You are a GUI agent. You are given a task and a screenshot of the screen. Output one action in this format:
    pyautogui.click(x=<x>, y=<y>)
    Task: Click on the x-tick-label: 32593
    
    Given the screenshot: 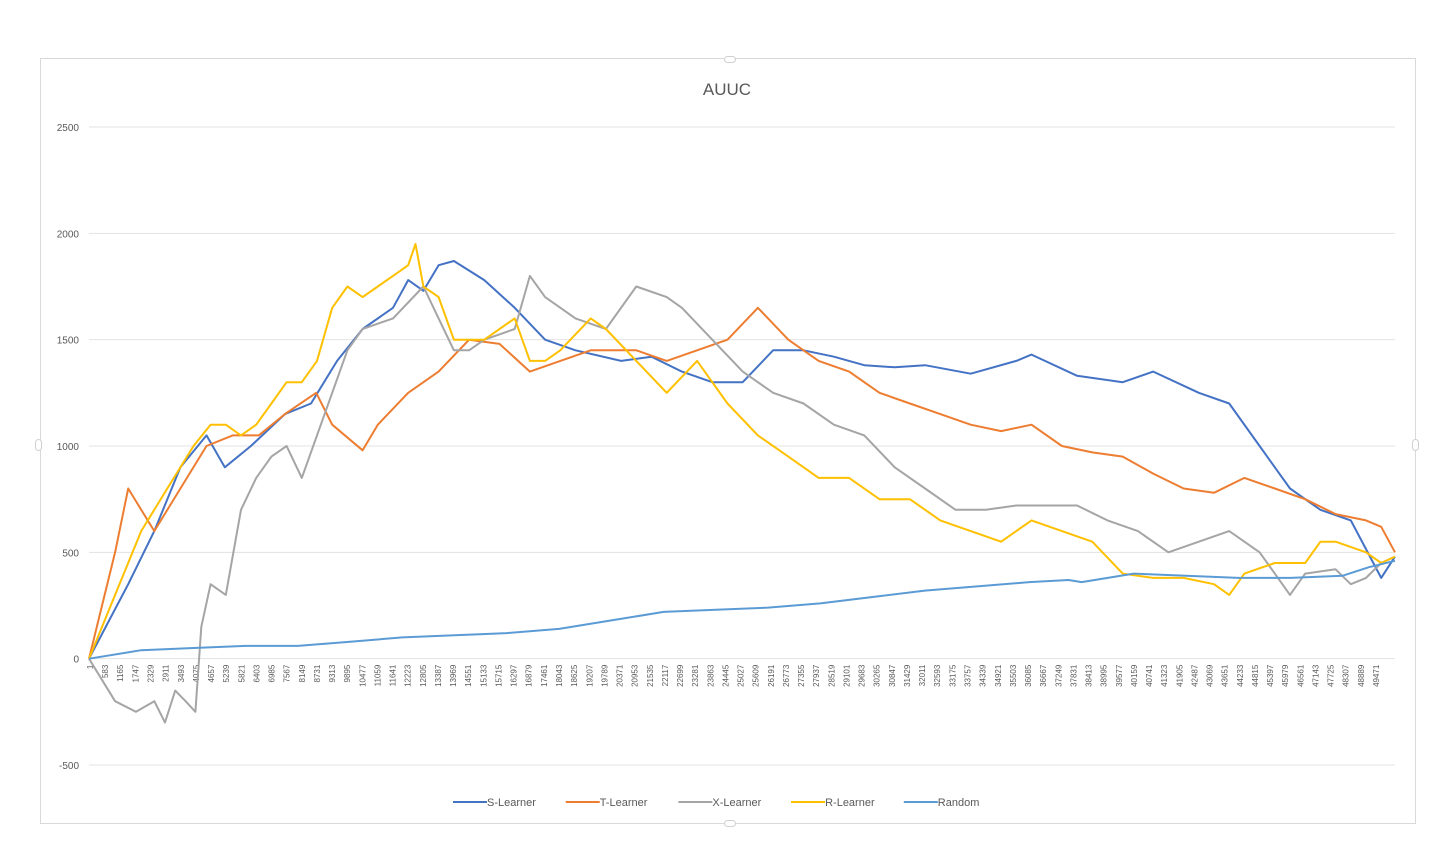 What is the action you would take?
    pyautogui.click(x=937, y=675)
    